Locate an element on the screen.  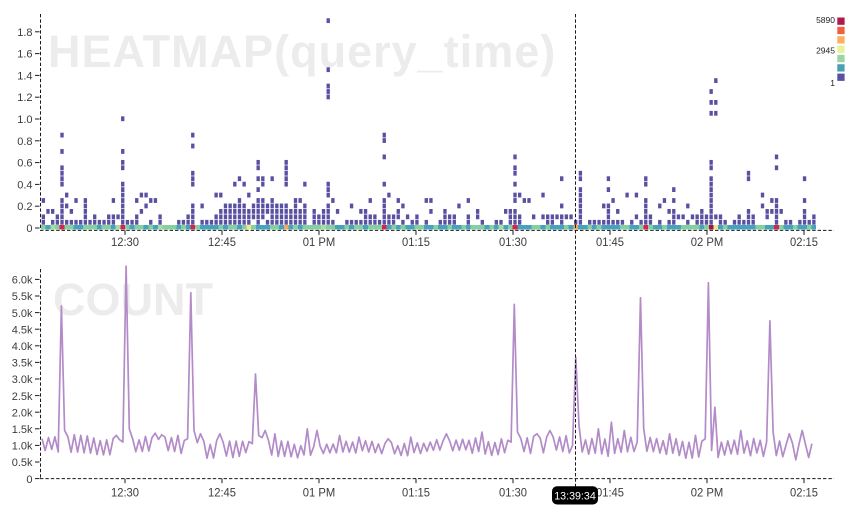
svg-text: 2945 is located at coordinates (825, 51).